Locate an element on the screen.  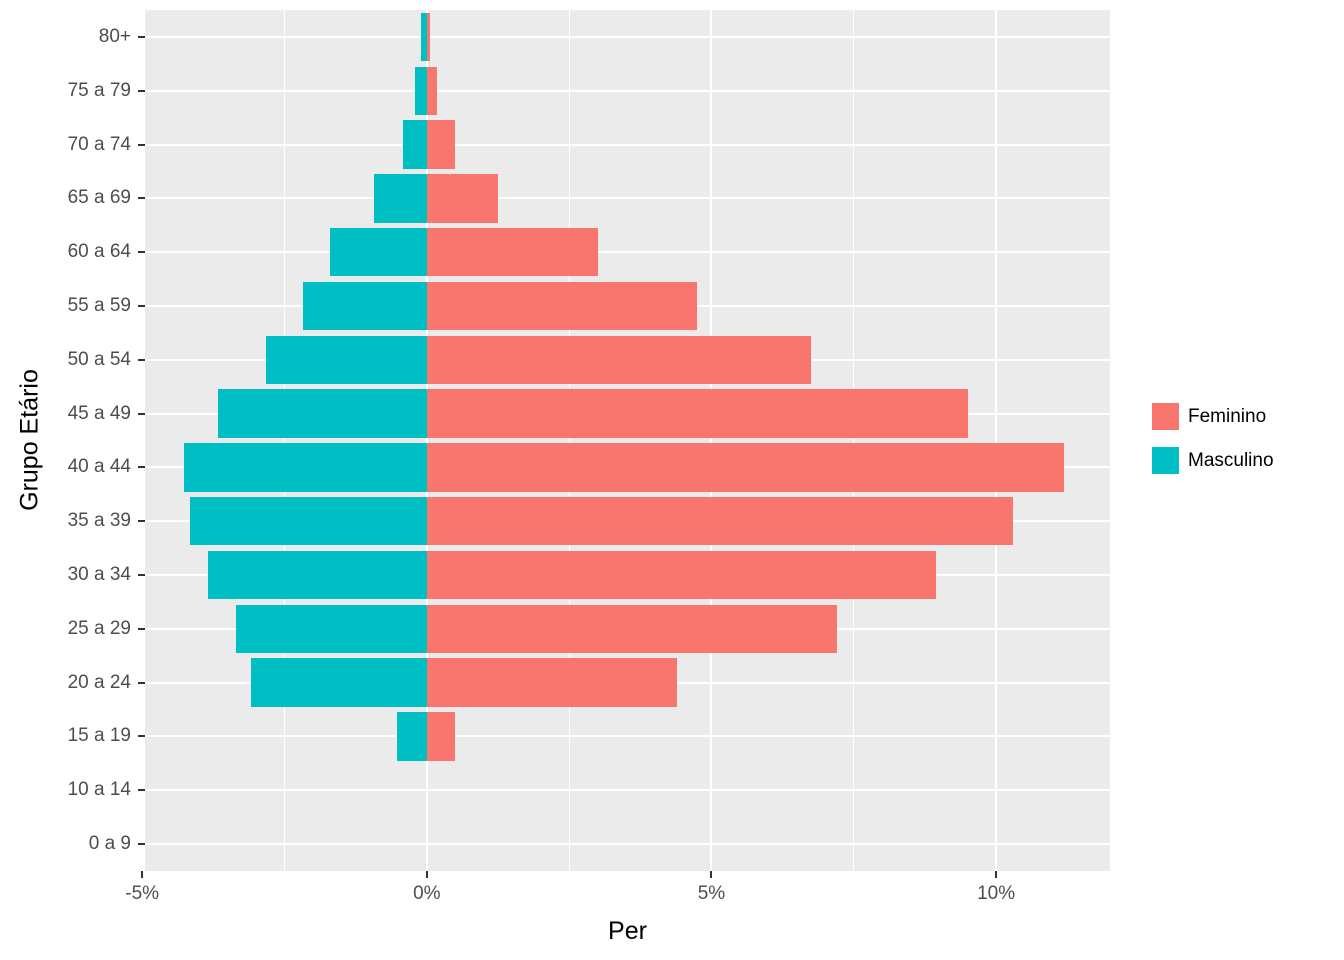
y-tick-label: 0 a 9 is located at coordinates (109, 844).